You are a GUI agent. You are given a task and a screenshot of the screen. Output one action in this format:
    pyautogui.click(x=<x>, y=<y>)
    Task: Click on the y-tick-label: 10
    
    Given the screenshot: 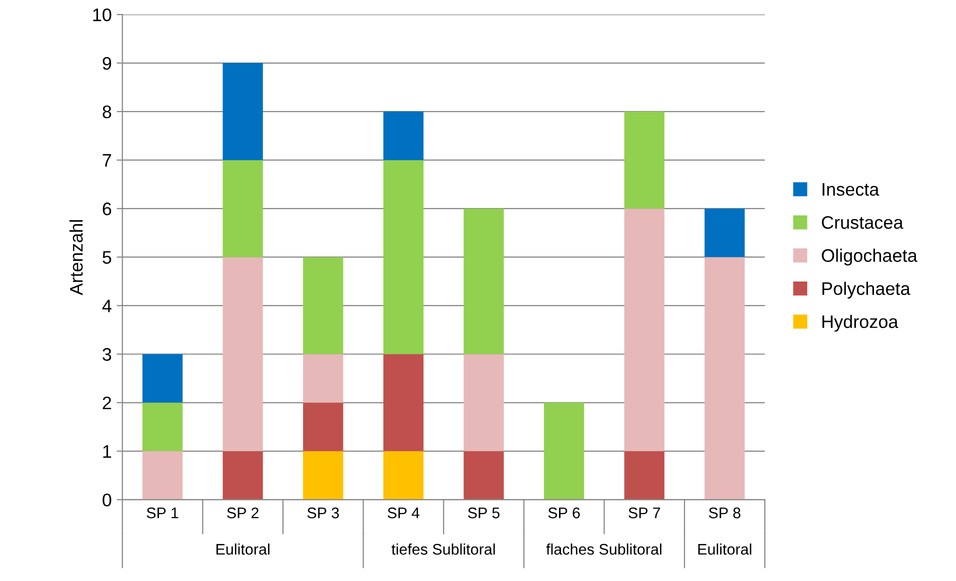 What is the action you would take?
    pyautogui.click(x=102, y=15)
    